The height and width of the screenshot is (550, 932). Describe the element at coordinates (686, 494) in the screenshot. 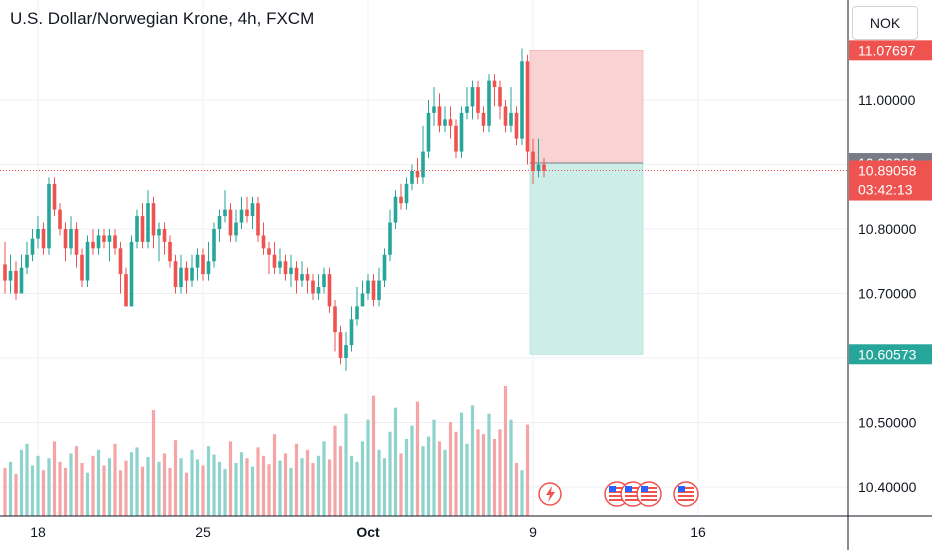

I see `us-flag-icon` at that location.